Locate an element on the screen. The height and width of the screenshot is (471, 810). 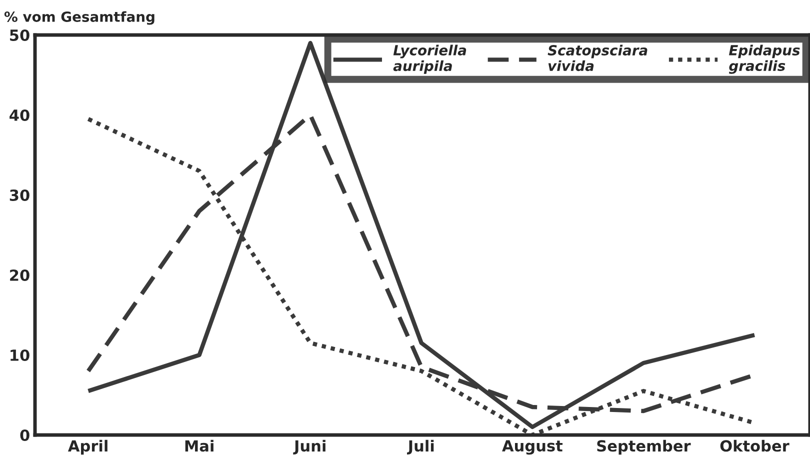
x-tick-label: April is located at coordinates (88, 447).